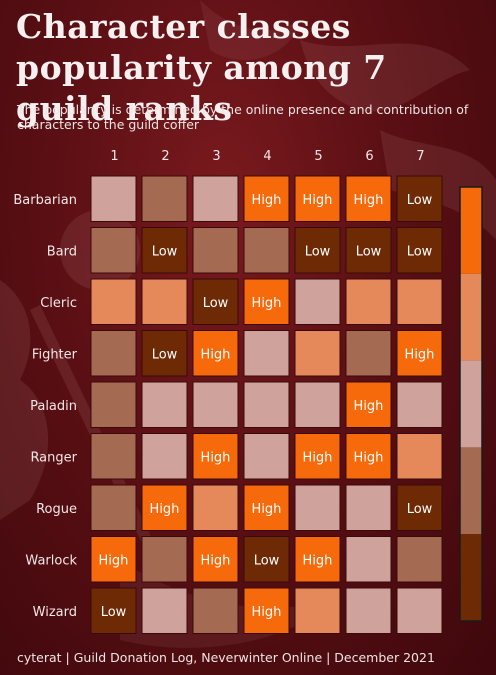  Describe the element at coordinates (216, 156) in the screenshot. I see `x-tick-label: 3` at that location.